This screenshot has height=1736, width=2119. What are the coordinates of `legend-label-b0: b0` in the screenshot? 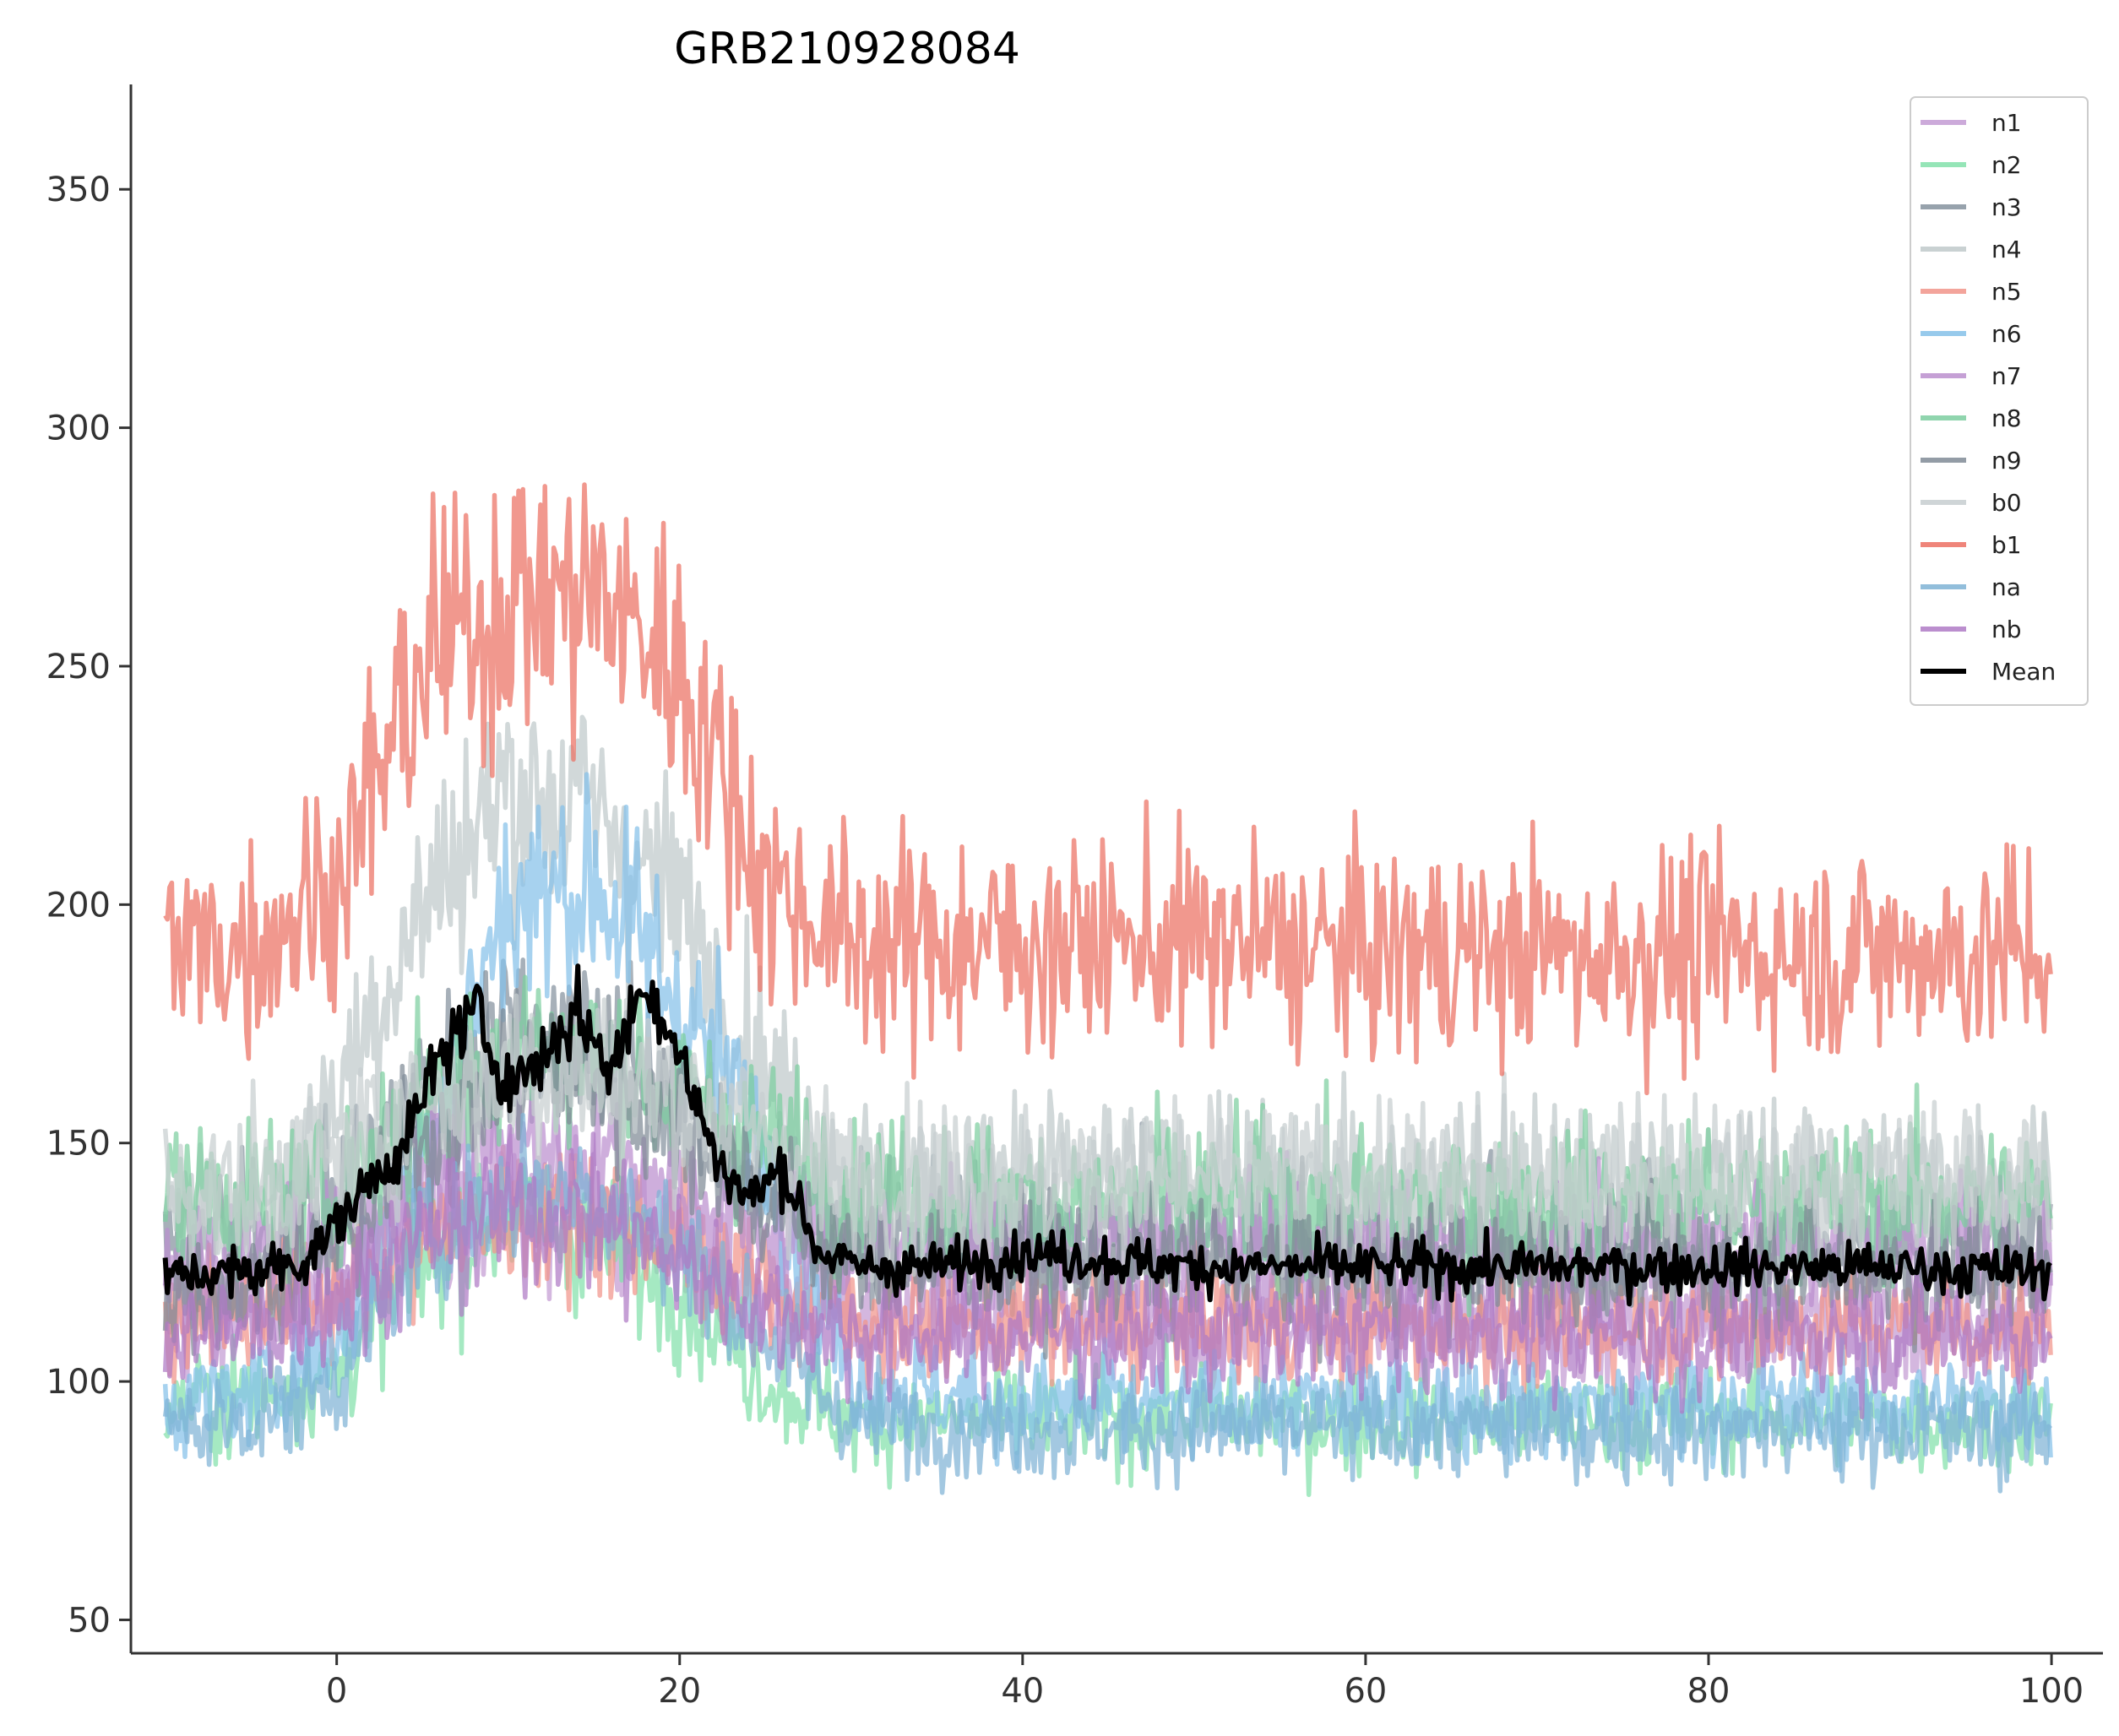 It's located at (2007, 503).